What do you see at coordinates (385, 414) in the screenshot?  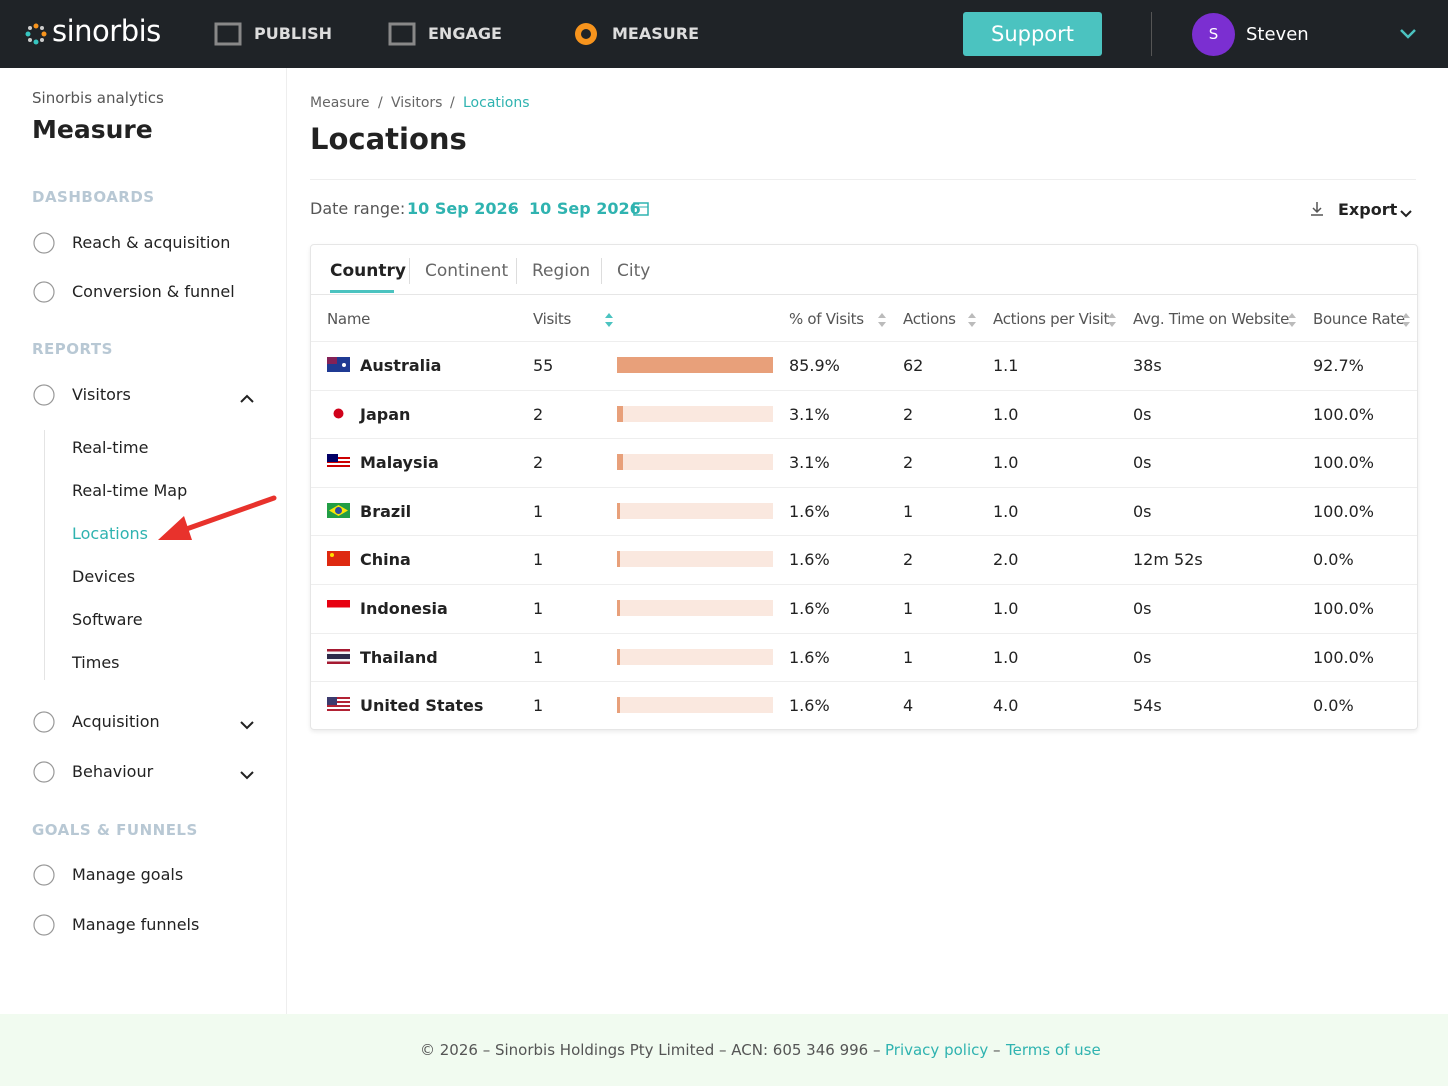 I see `country-name: Japan` at bounding box center [385, 414].